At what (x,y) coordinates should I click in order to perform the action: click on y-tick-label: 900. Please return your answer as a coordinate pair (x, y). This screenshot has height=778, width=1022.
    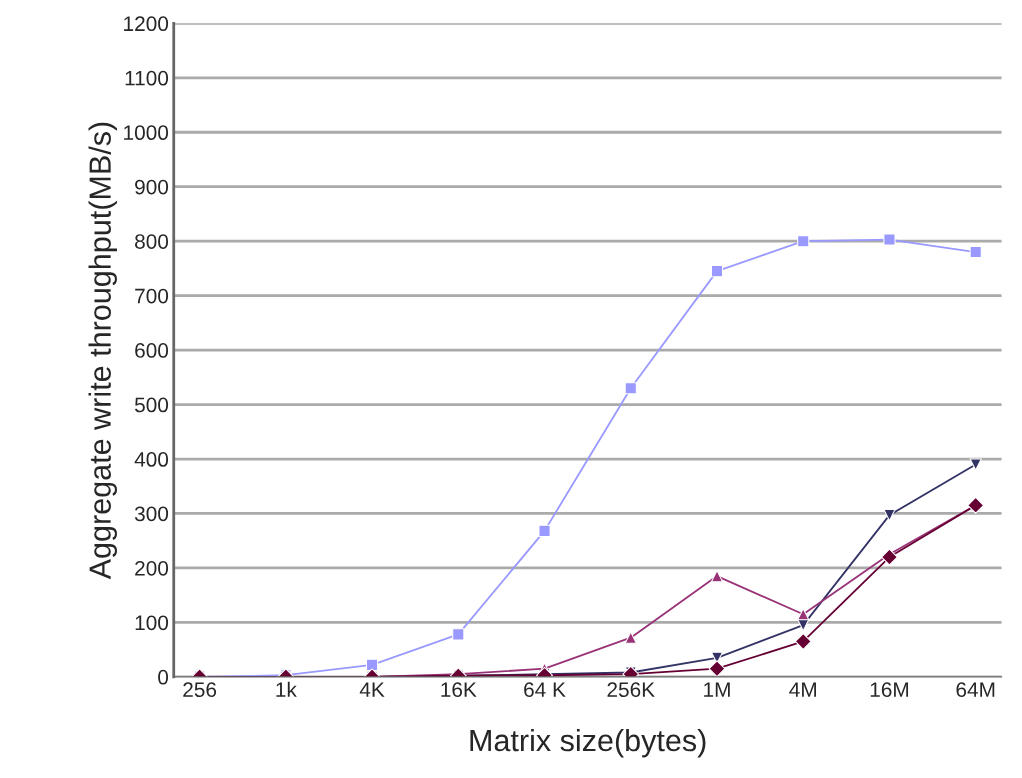
    Looking at the image, I should click on (152, 187).